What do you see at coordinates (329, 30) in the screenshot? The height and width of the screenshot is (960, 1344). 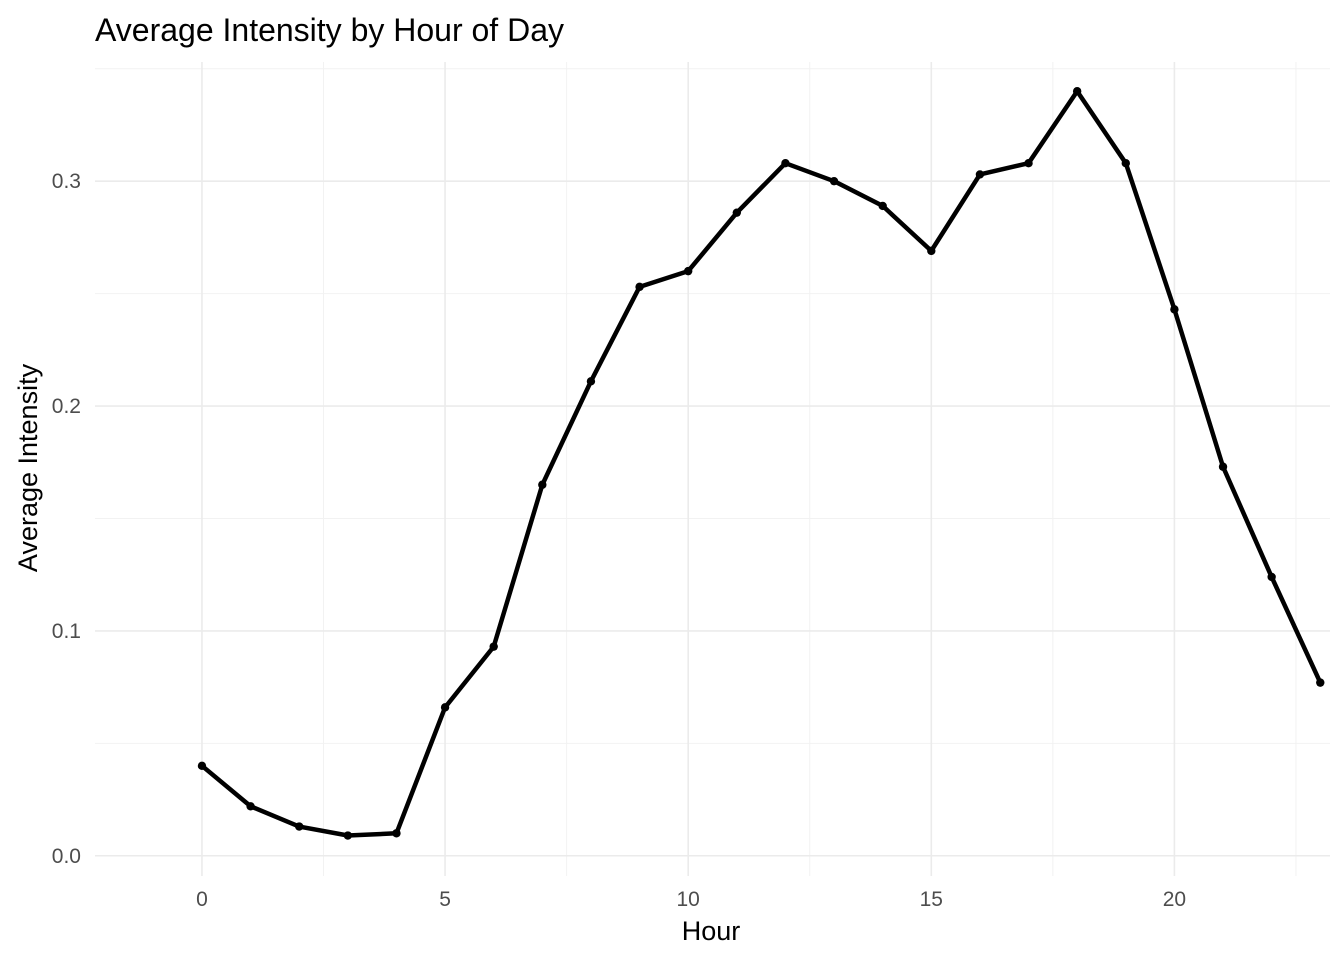 I see `chart-title: Average Intensity by Hour of Day` at bounding box center [329, 30].